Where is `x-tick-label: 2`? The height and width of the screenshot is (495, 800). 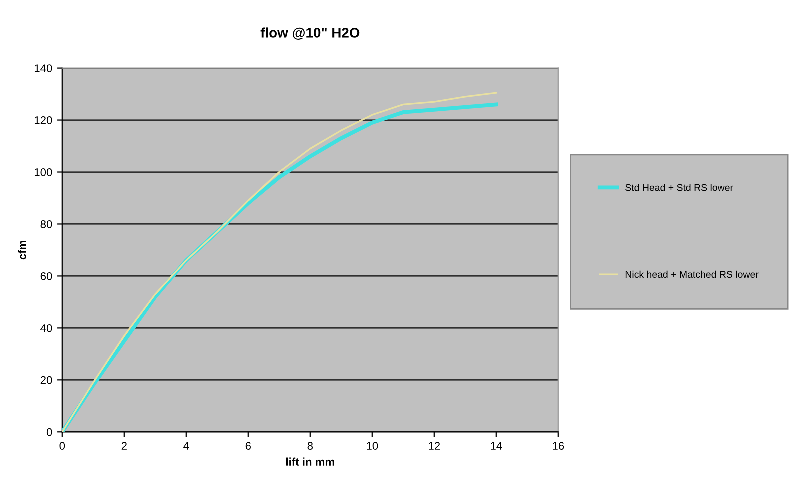
x-tick-label: 2 is located at coordinates (124, 446).